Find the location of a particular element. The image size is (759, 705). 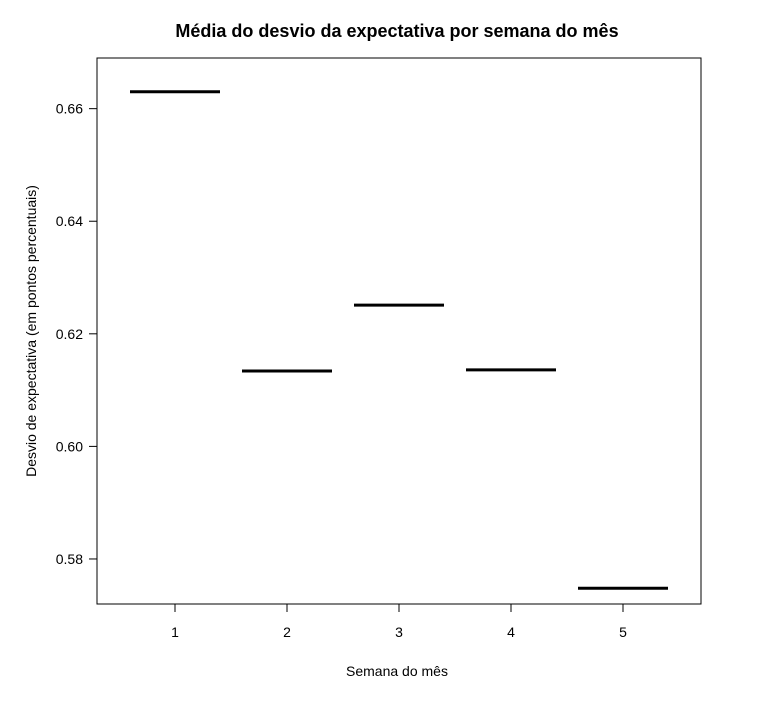

y-tick-label: 0.62 is located at coordinates (69, 334).